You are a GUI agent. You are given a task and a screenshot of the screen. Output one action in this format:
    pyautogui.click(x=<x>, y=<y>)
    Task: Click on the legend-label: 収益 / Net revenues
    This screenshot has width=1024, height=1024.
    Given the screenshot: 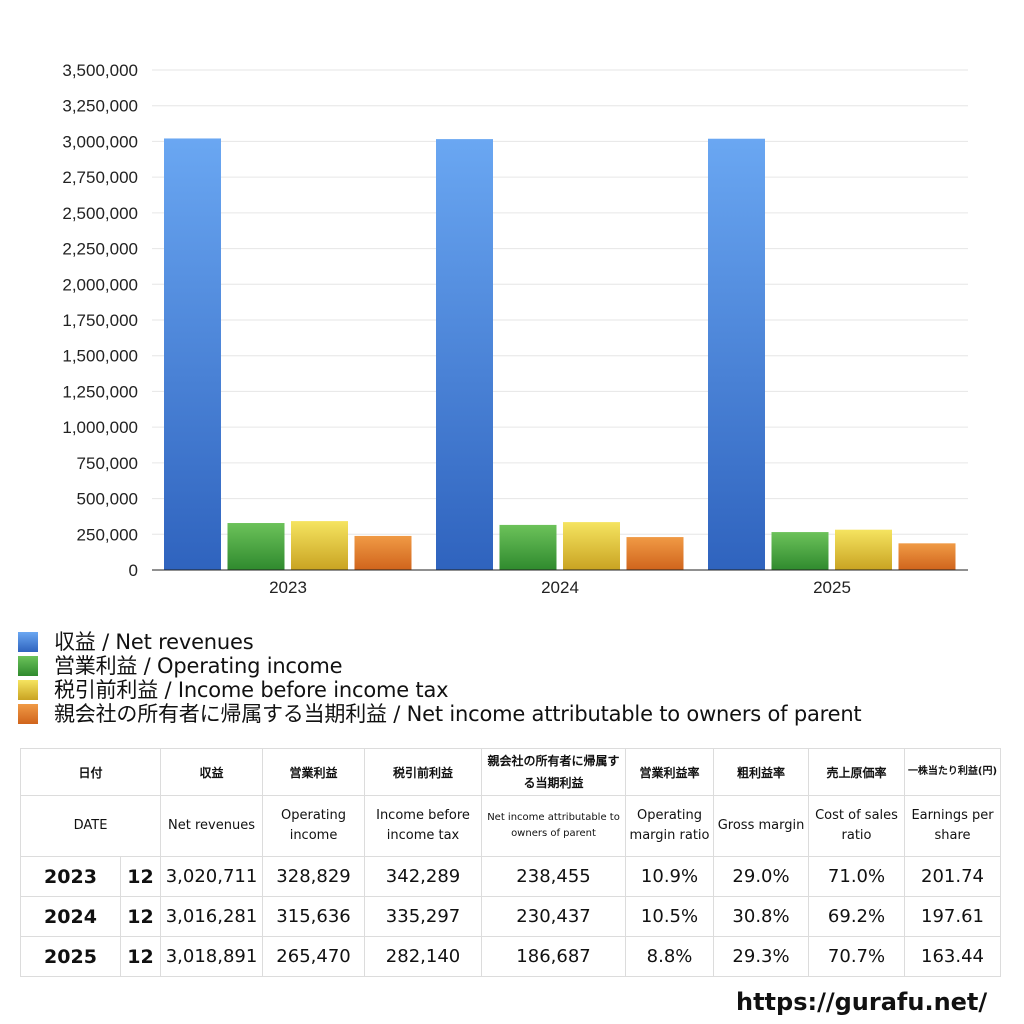 What is the action you would take?
    pyautogui.click(x=154, y=642)
    